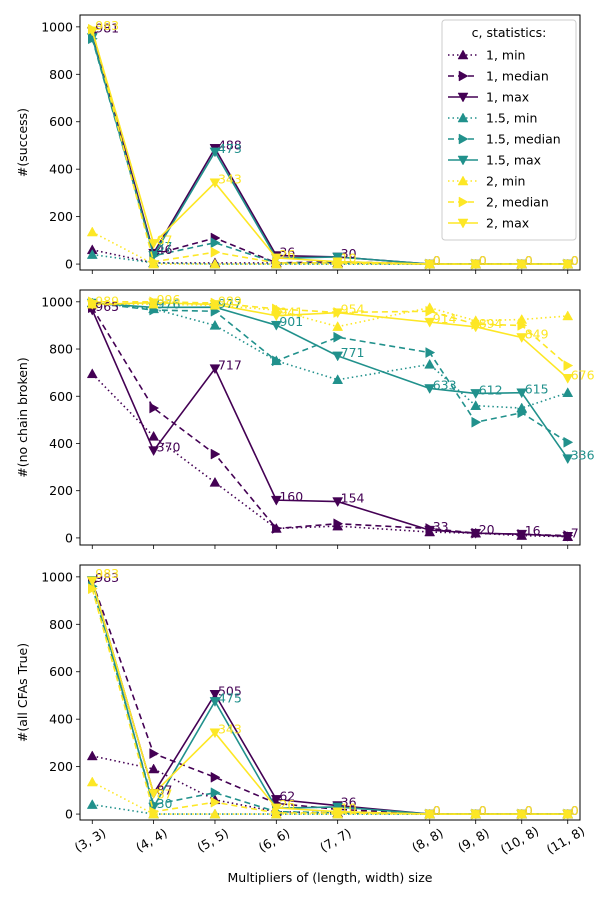 The image size is (600, 900). I want to click on data-label: 849, so click(537, 333).